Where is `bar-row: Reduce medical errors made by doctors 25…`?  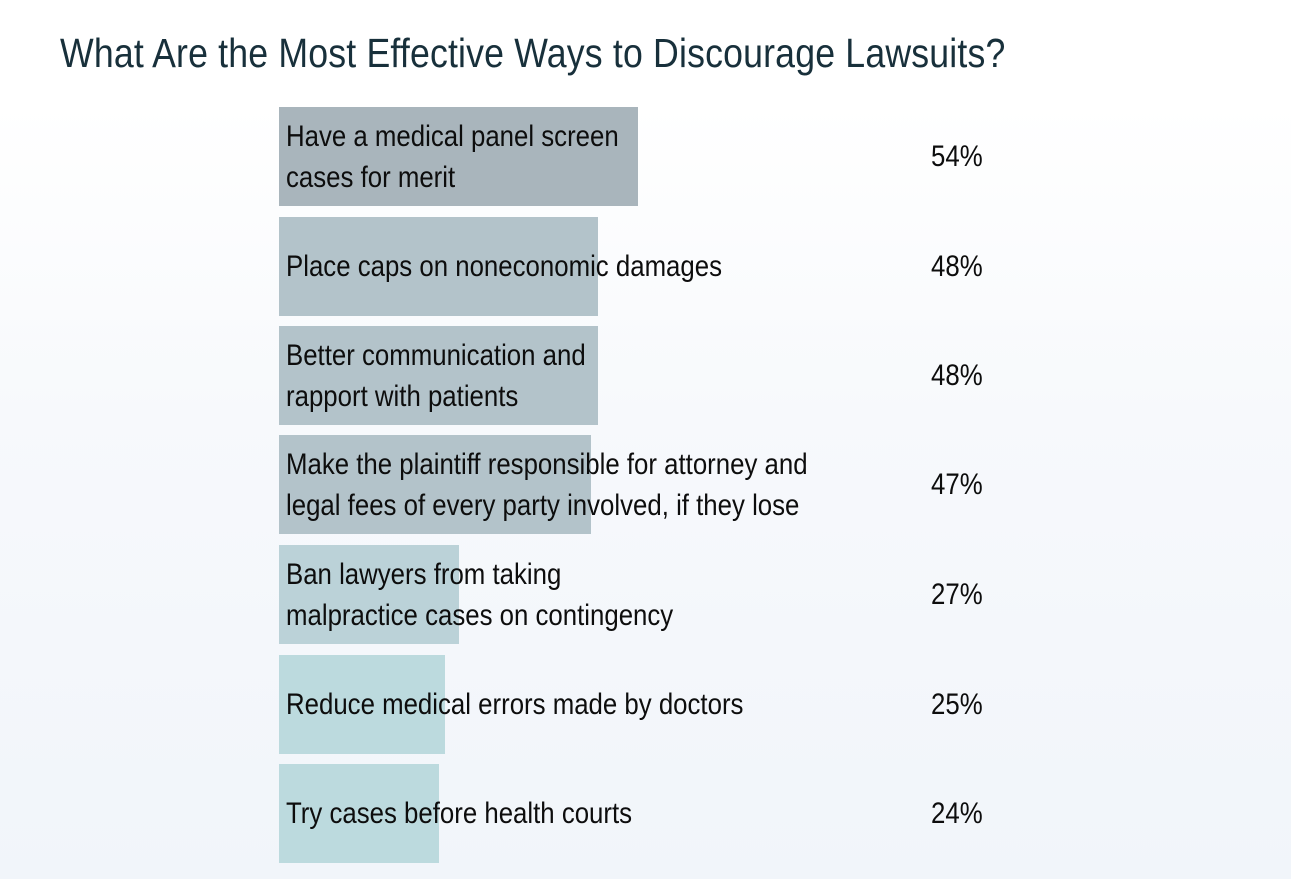
bar-row: Reduce medical errors made by doctors 25… is located at coordinates (649, 704).